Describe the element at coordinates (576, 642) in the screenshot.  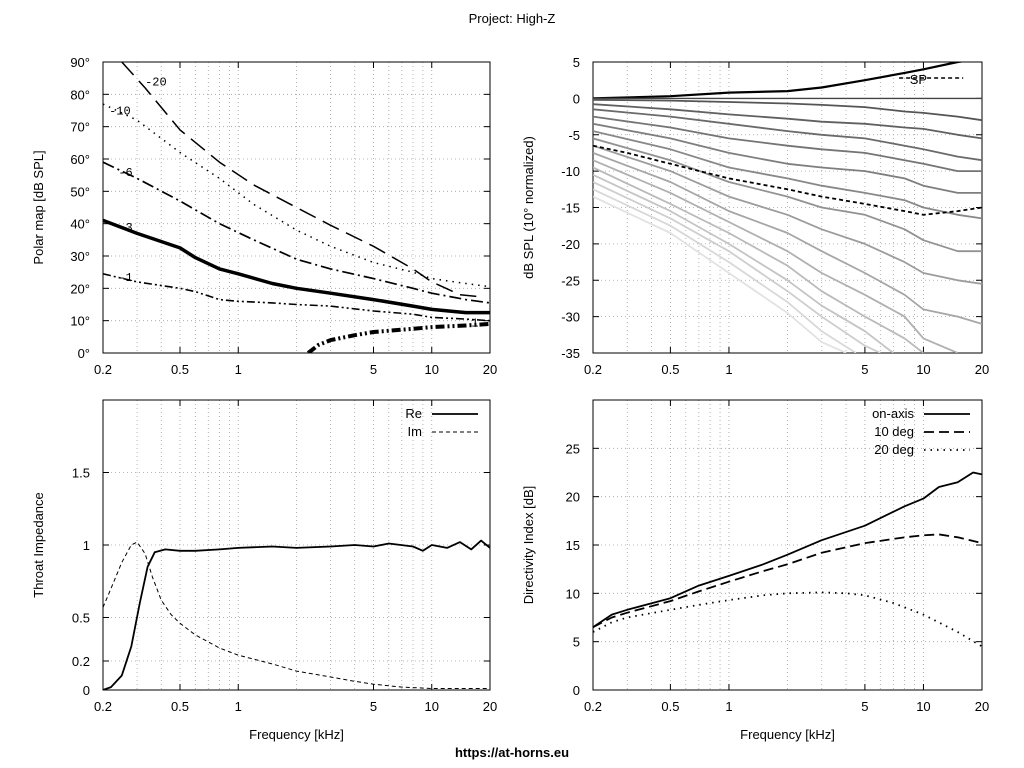
I see `y-tick-label: 5` at that location.